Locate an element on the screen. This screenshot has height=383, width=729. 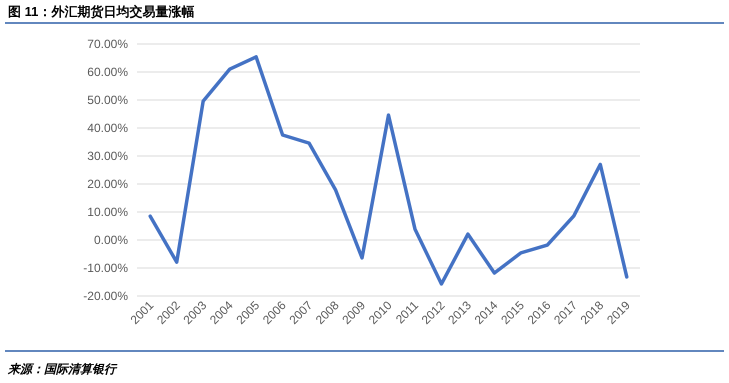
y-tick-label: 40.00% is located at coordinates (107, 128).